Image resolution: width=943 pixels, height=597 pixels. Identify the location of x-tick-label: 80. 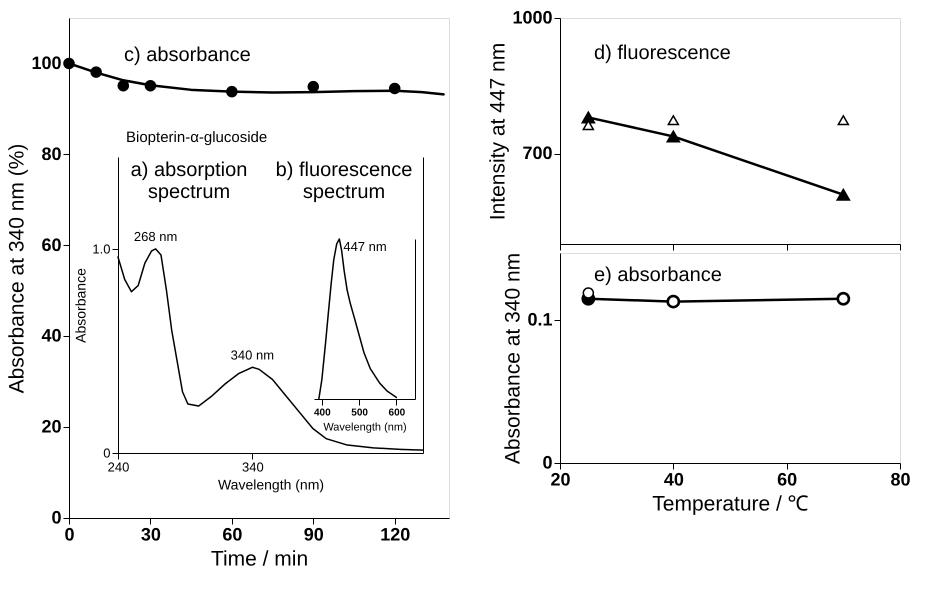
(900, 480).